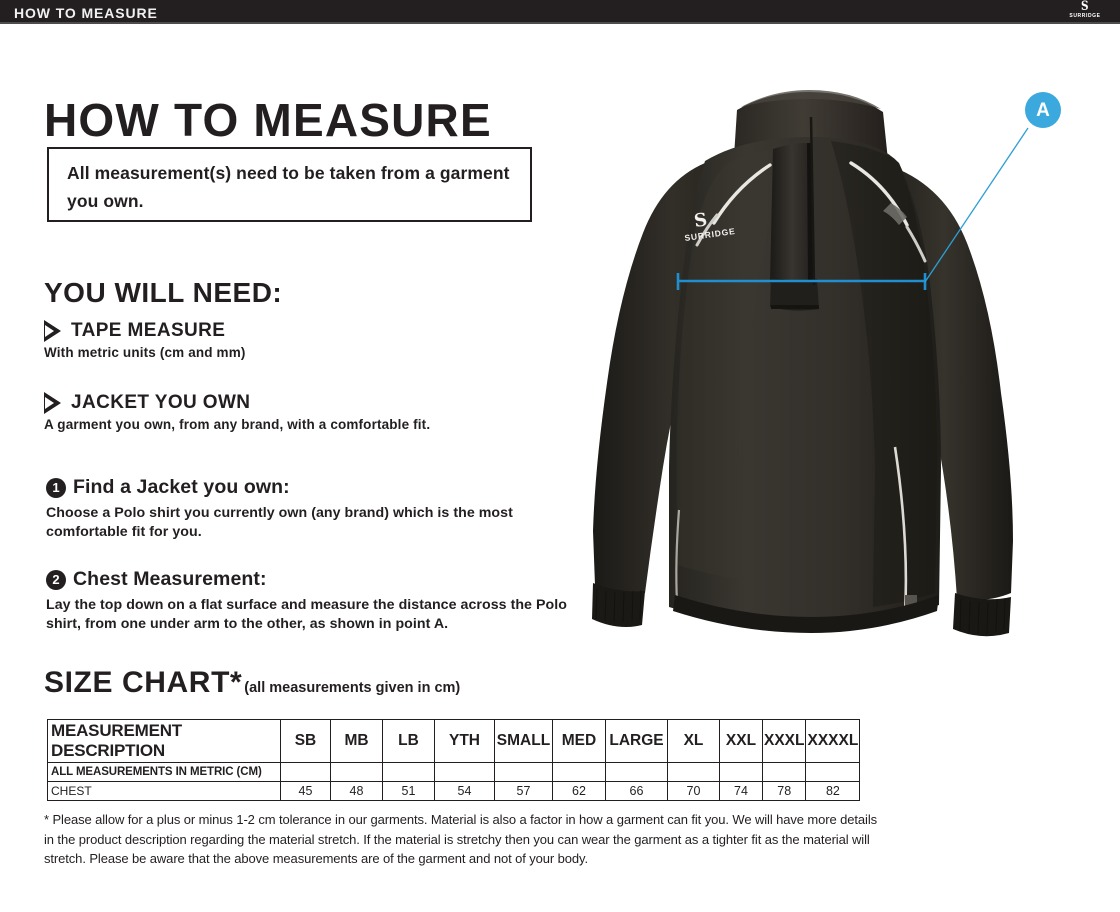 This screenshot has height=912, width=1120. Describe the element at coordinates (268, 119) in the screenshot. I see `page-title: HOW TO MEASURE` at that location.